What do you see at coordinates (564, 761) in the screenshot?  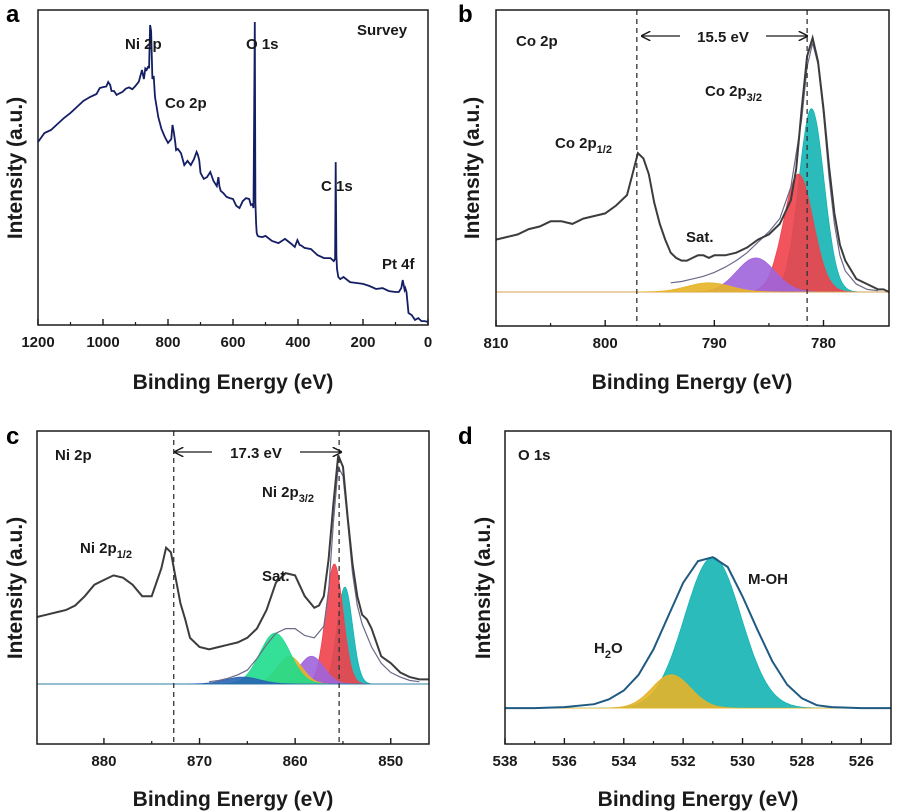 I see `x-tick-label: 536` at bounding box center [564, 761].